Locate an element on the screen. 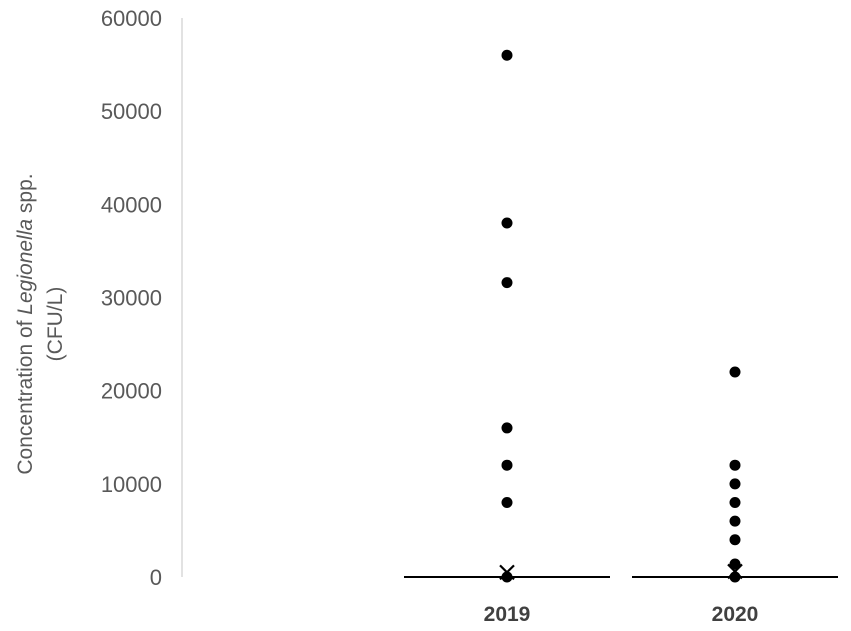 This screenshot has width=851, height=631. y-tick-label: 30000 is located at coordinates (131, 298).